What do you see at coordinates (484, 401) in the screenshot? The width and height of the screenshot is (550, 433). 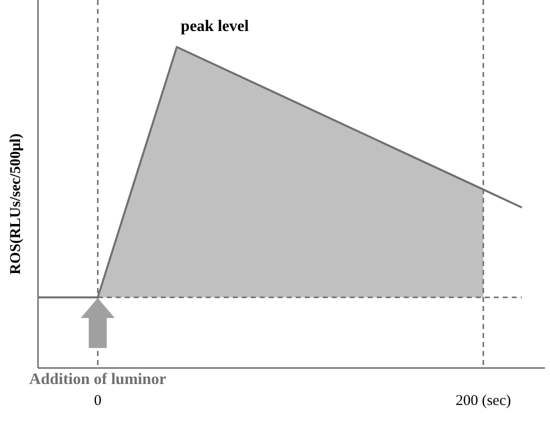 I see `x-tick-label: 200 (sec)` at bounding box center [484, 401].